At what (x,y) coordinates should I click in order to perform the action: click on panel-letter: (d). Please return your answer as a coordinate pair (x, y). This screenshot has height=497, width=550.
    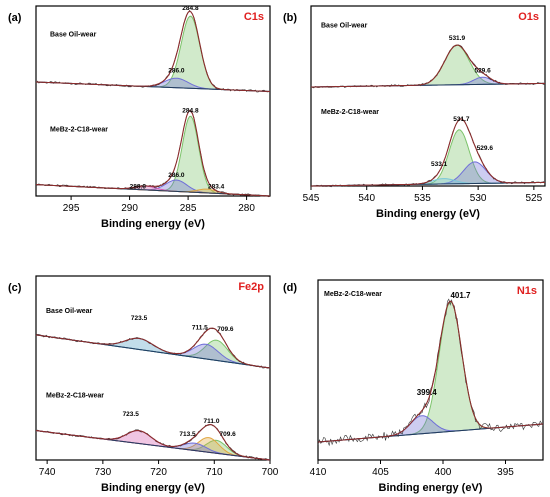
    Looking at the image, I should click on (290, 288).